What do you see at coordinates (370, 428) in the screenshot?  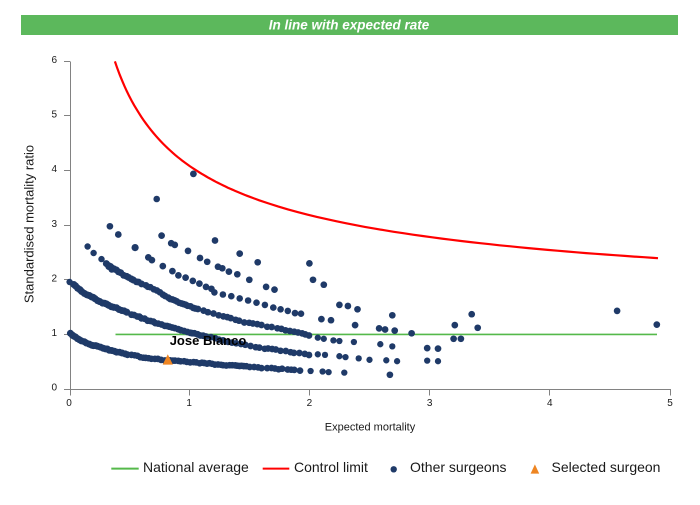 I see `svg-text: Expected mortality` at bounding box center [370, 428].